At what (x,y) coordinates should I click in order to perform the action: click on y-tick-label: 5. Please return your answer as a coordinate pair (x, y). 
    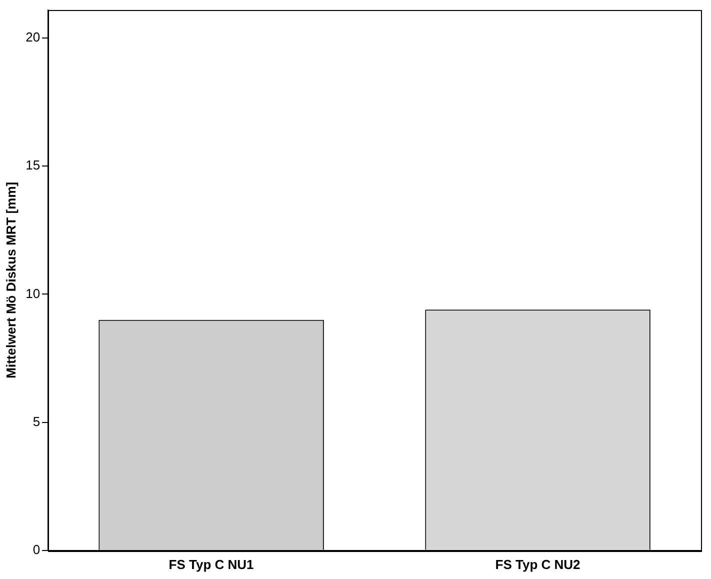
    Looking at the image, I should click on (36, 421).